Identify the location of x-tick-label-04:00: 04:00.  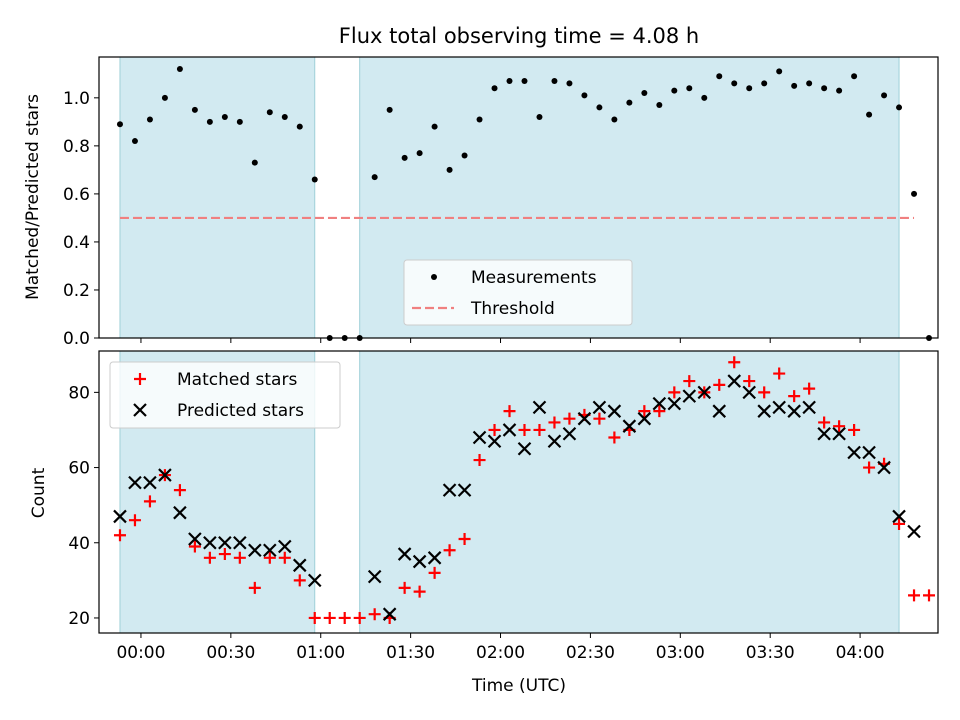
(860, 653).